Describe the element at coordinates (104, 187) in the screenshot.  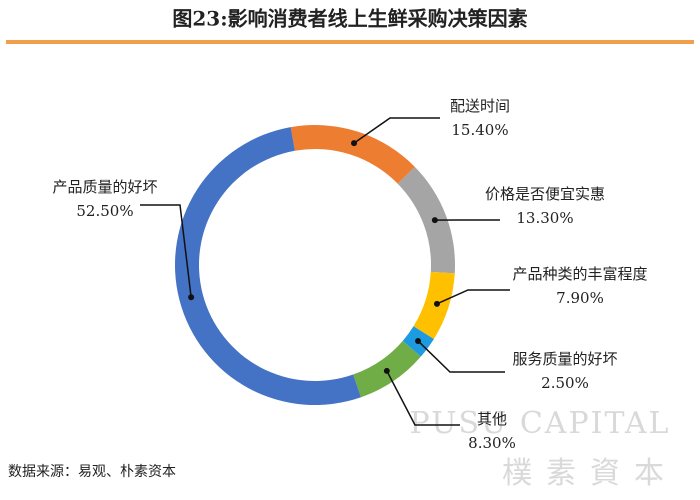
I see `slice-label: 产品质量的好坏` at that location.